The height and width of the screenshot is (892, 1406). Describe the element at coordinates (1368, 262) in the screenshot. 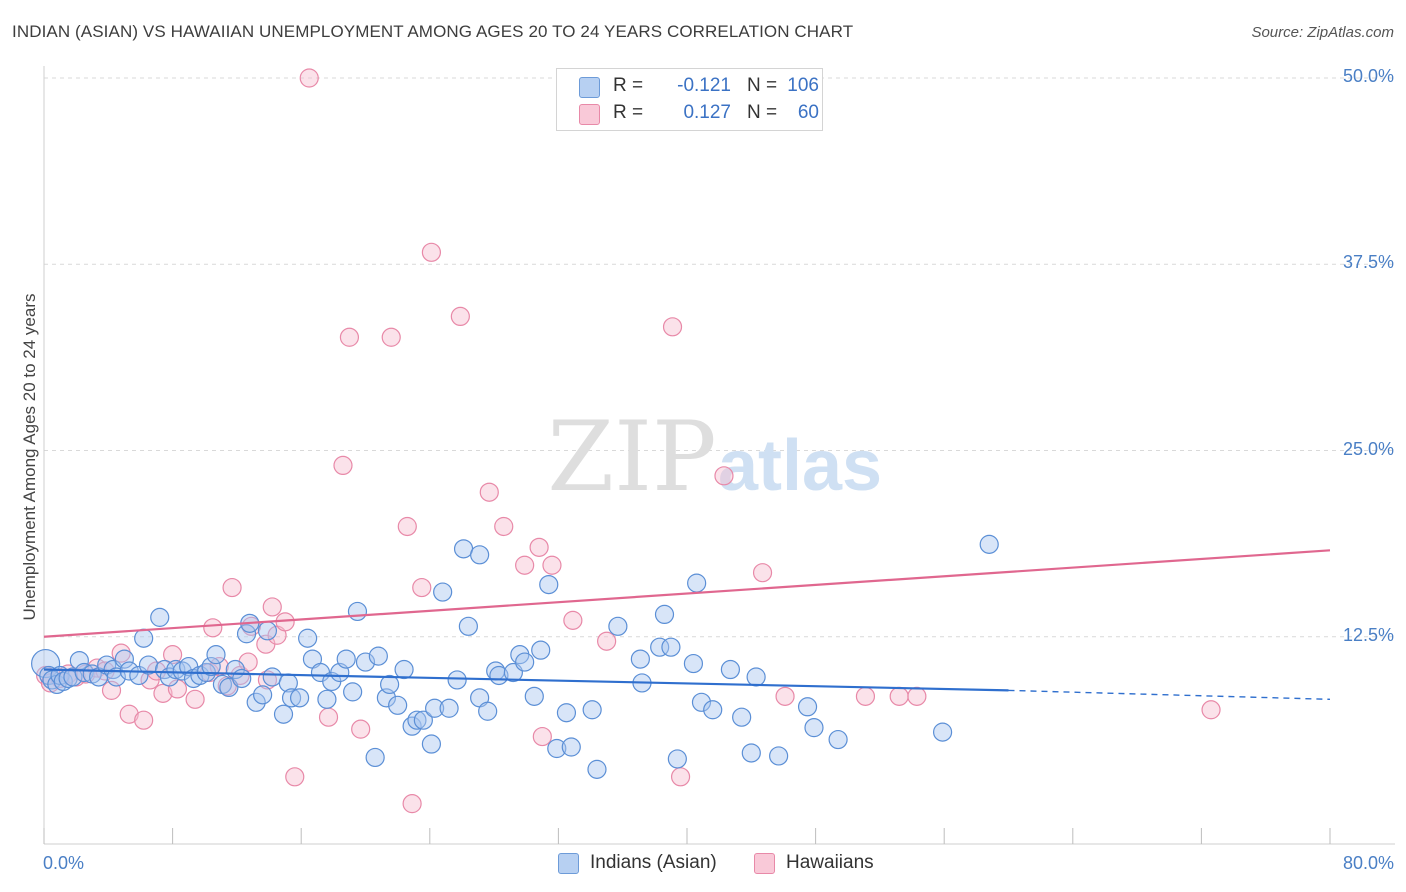

I see `y-tick-label: 37.5%` at that location.